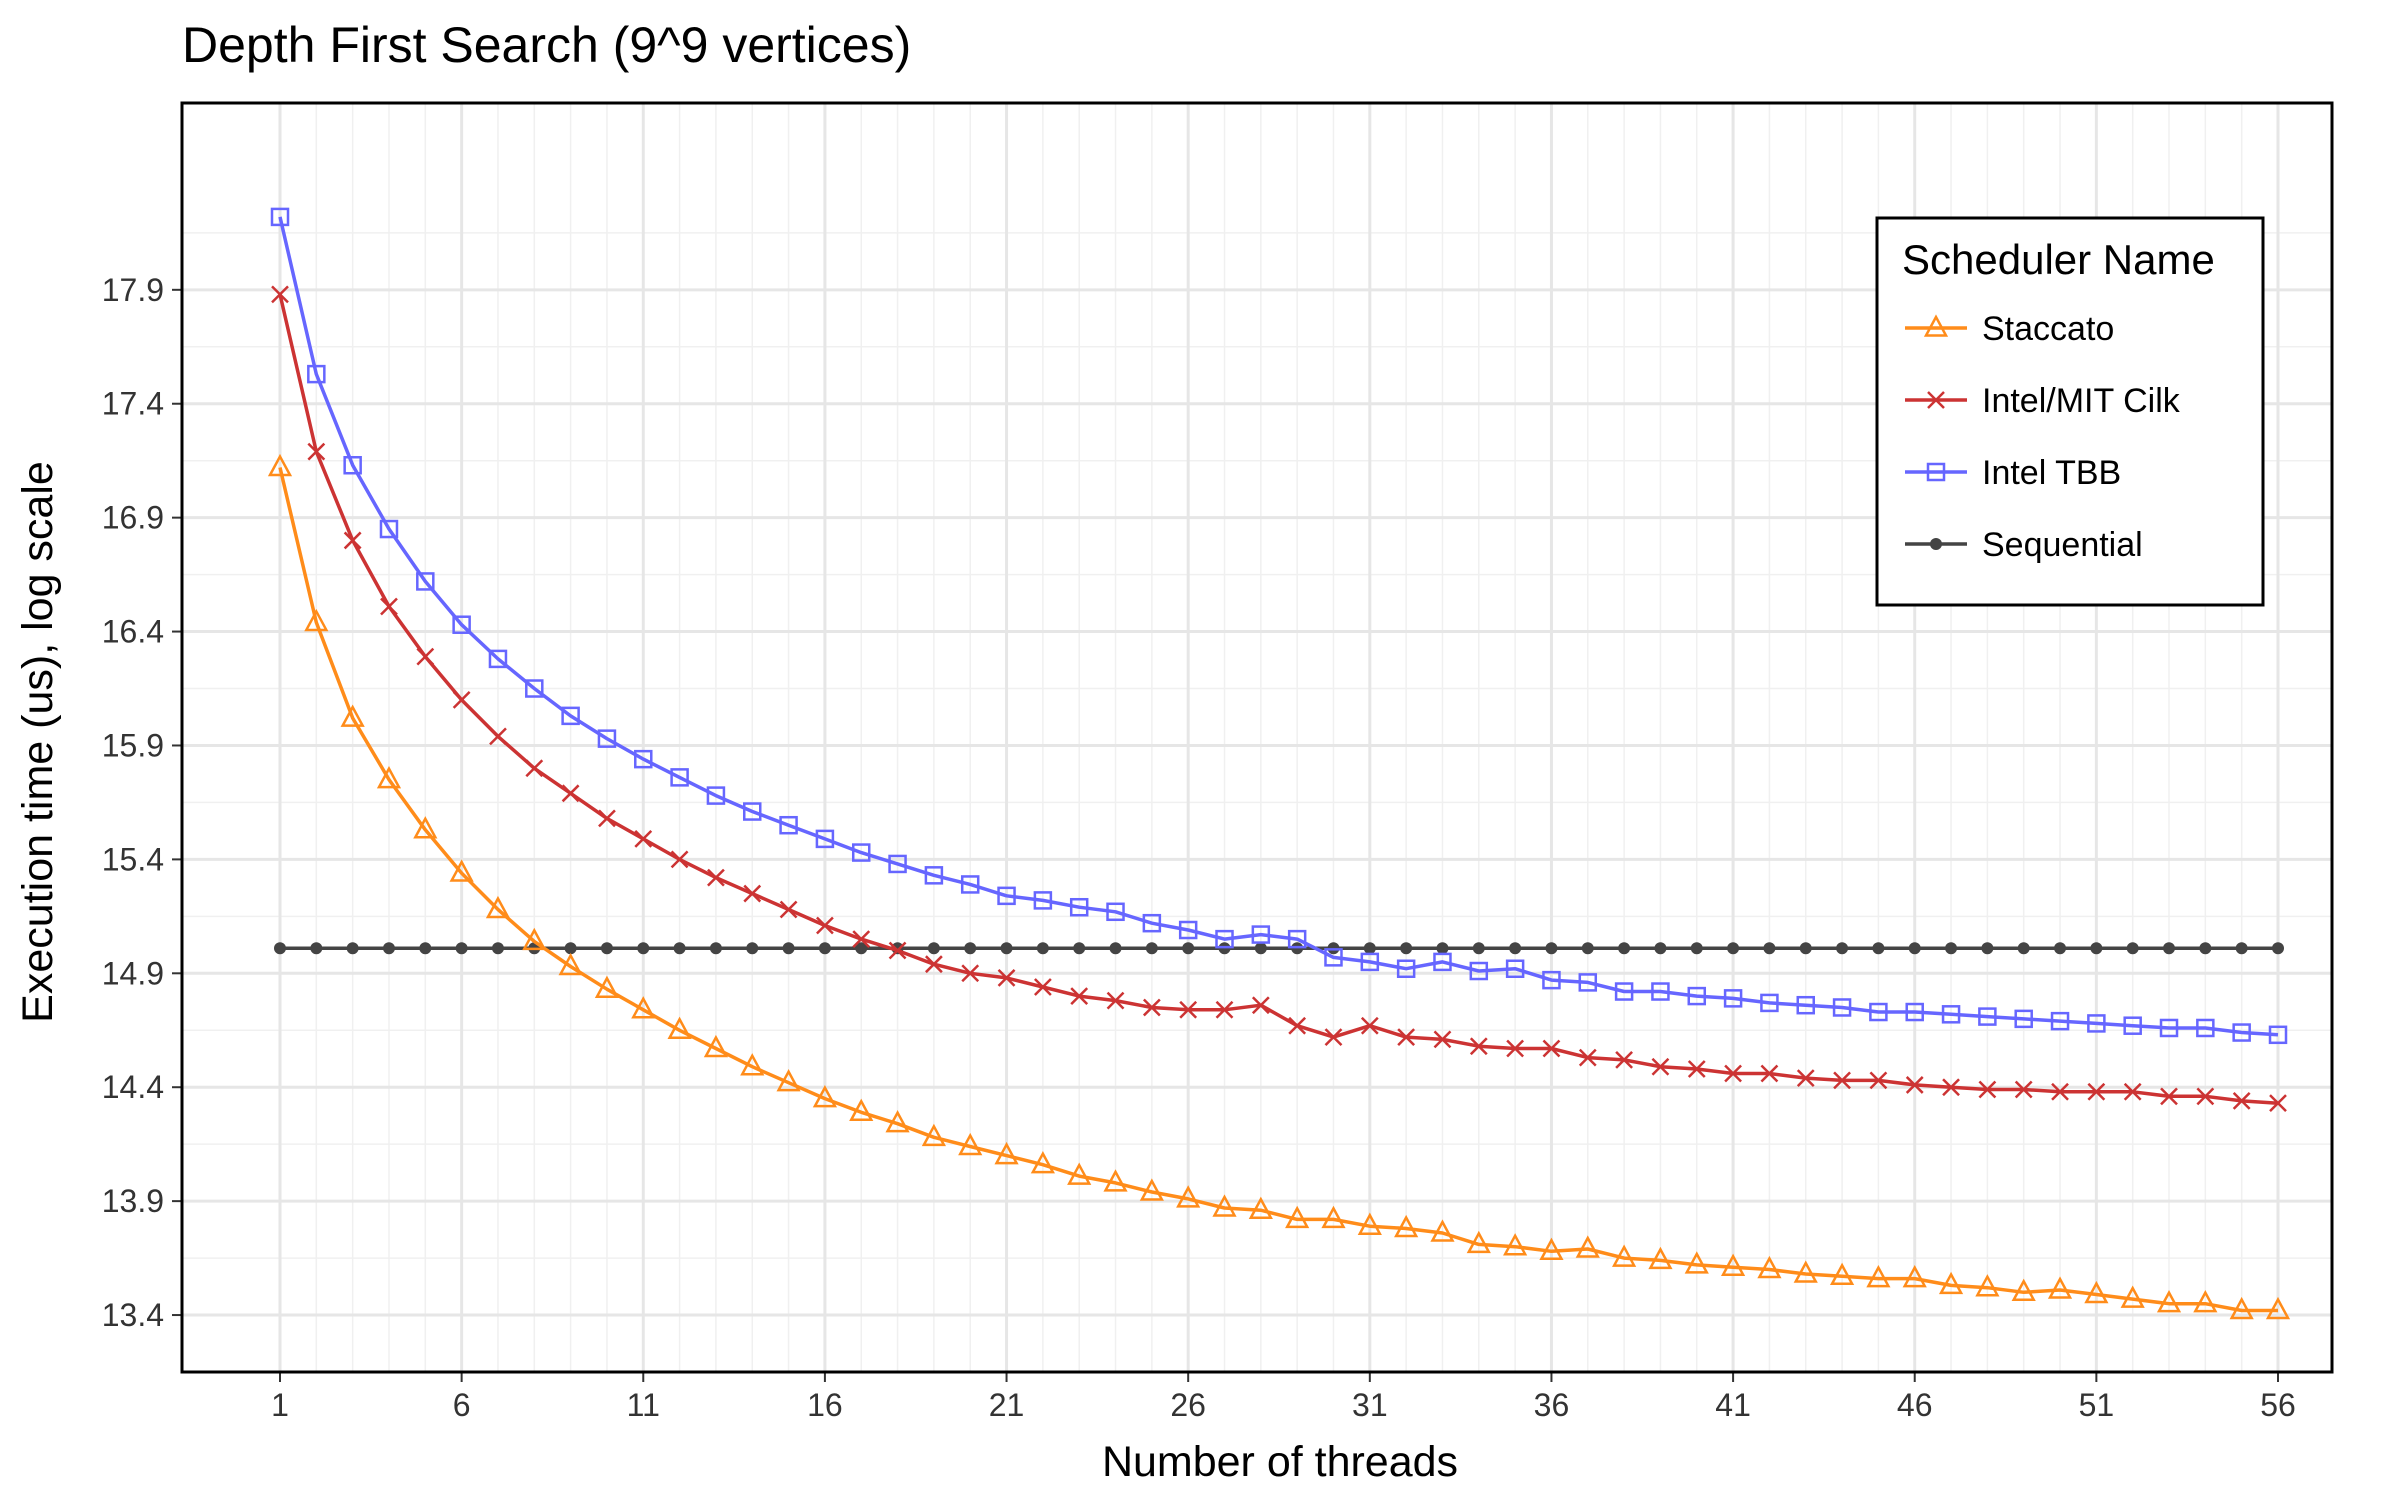 This screenshot has width=2400, height=1505. What do you see at coordinates (1280, 1462) in the screenshot?
I see `x-axis-title: Number of threads` at bounding box center [1280, 1462].